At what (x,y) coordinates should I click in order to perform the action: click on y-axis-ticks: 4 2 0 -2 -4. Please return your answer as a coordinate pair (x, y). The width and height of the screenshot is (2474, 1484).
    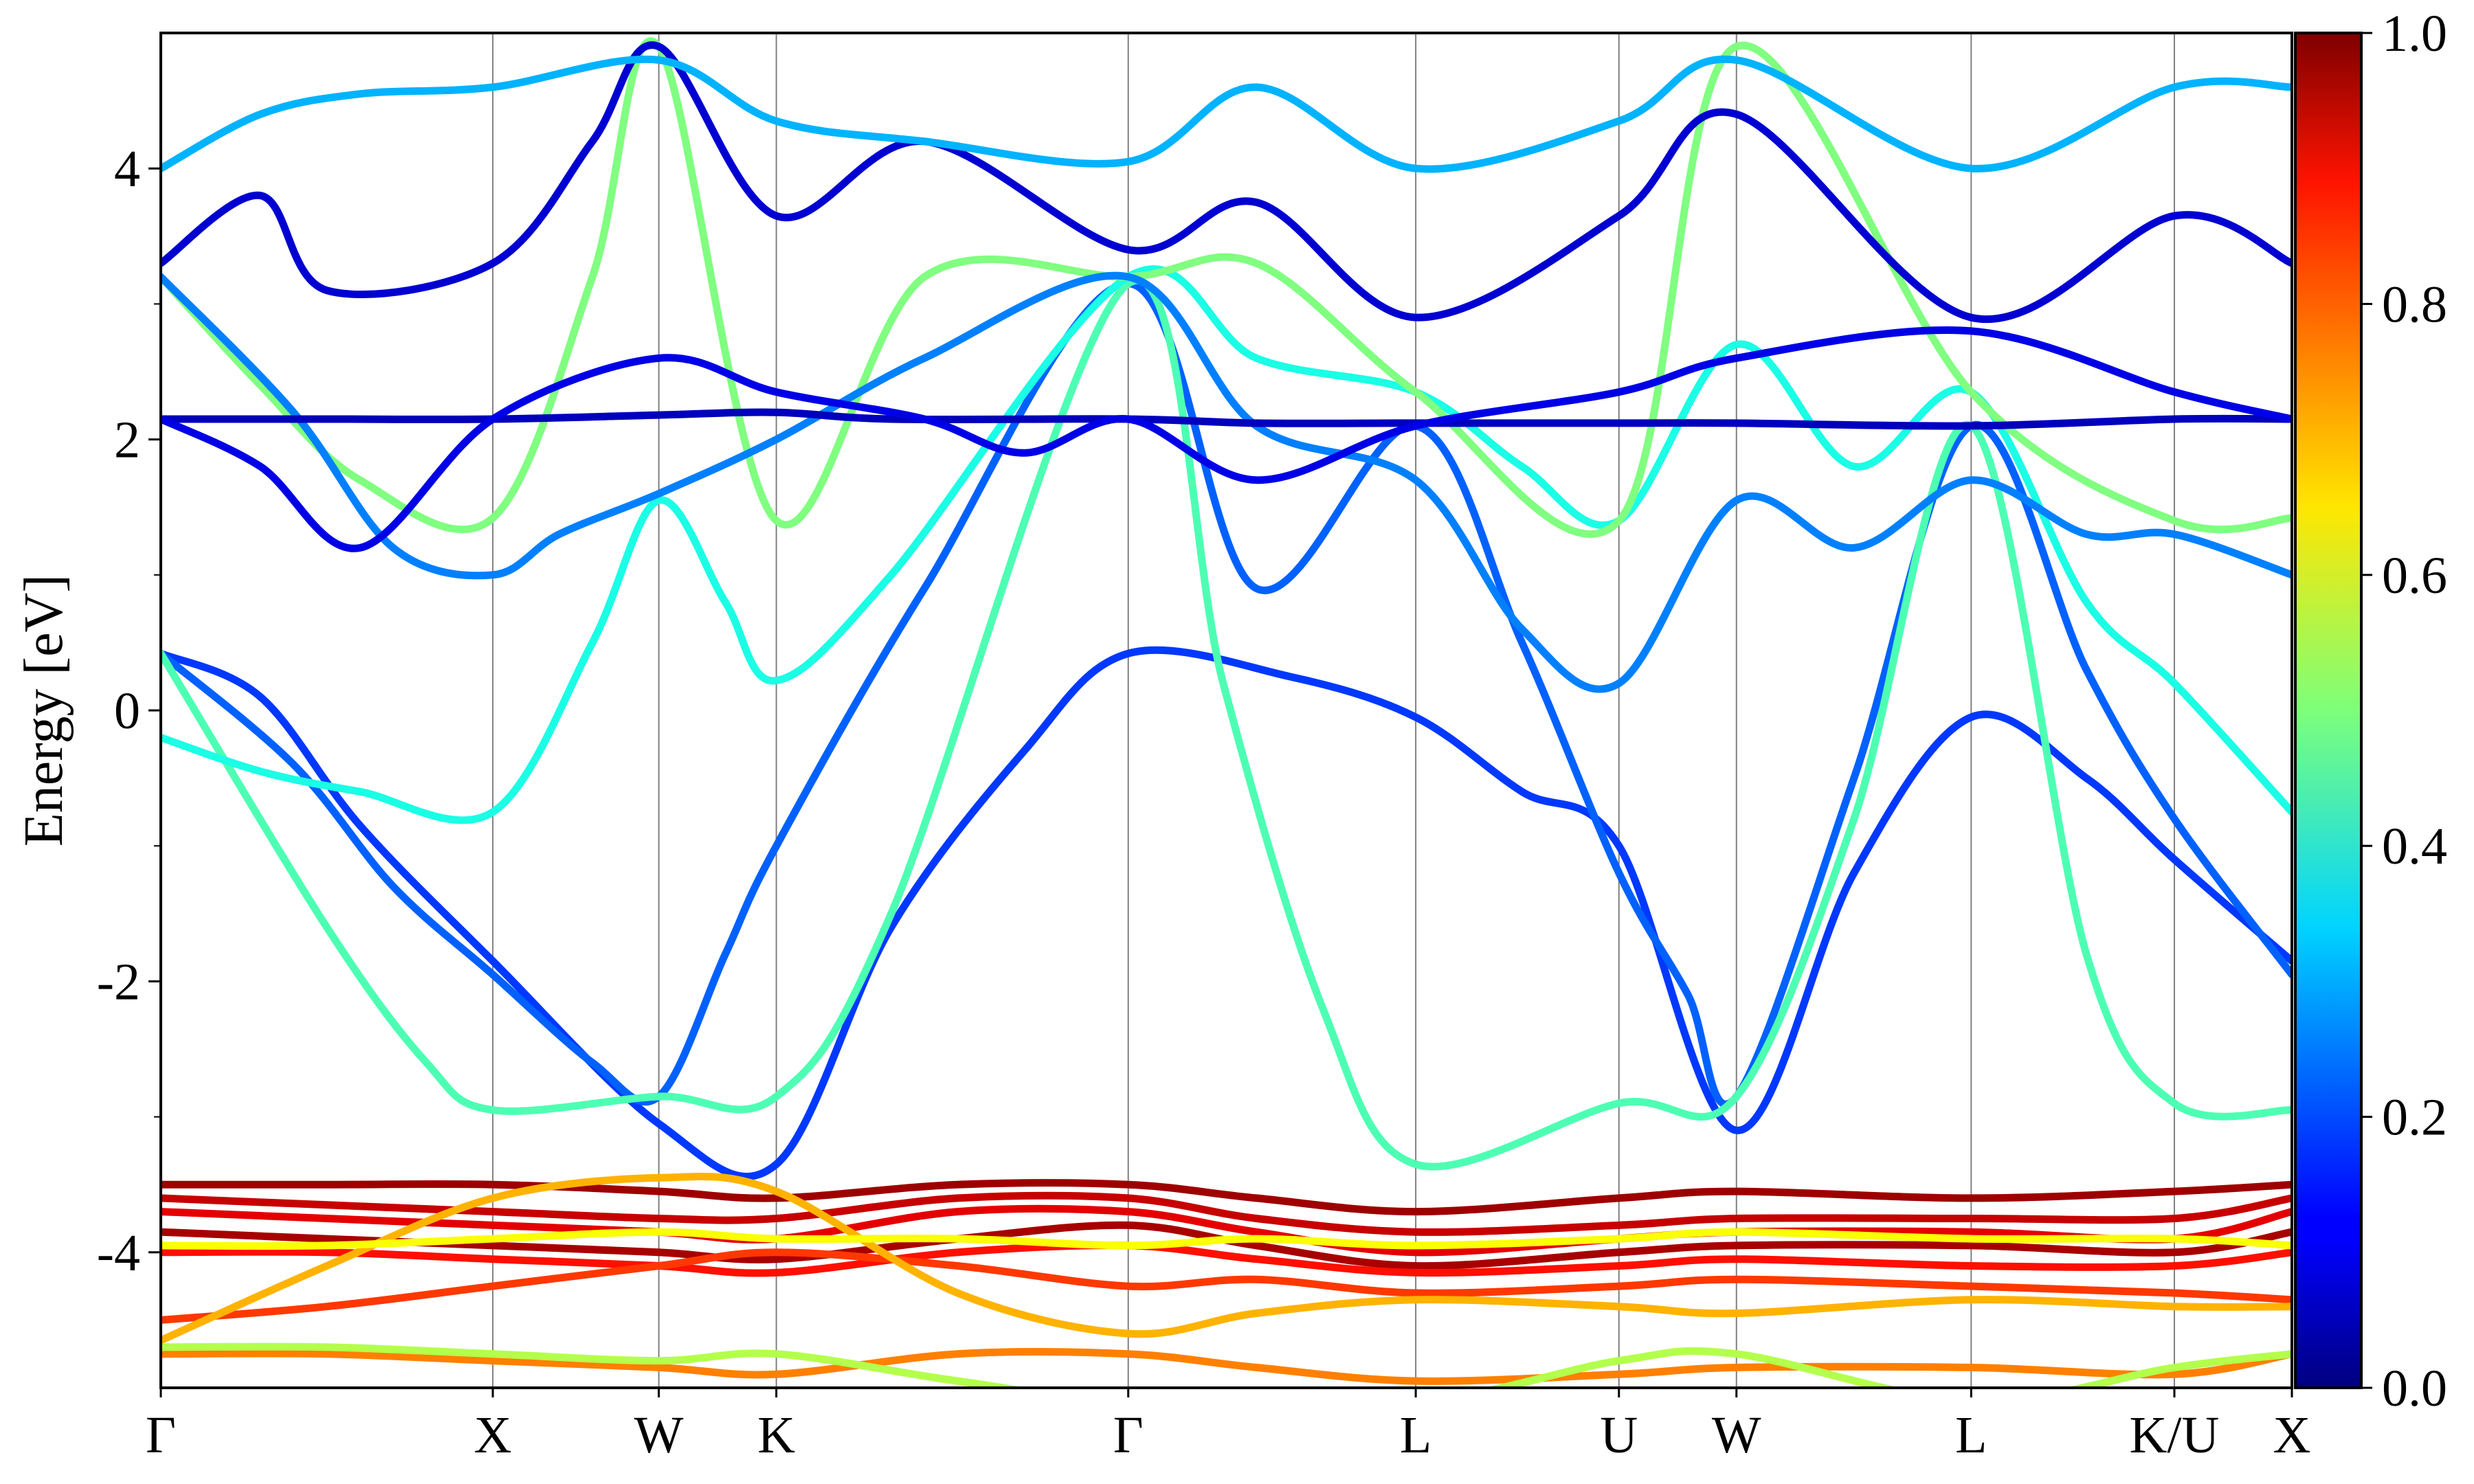
    Looking at the image, I should click on (129, 711).